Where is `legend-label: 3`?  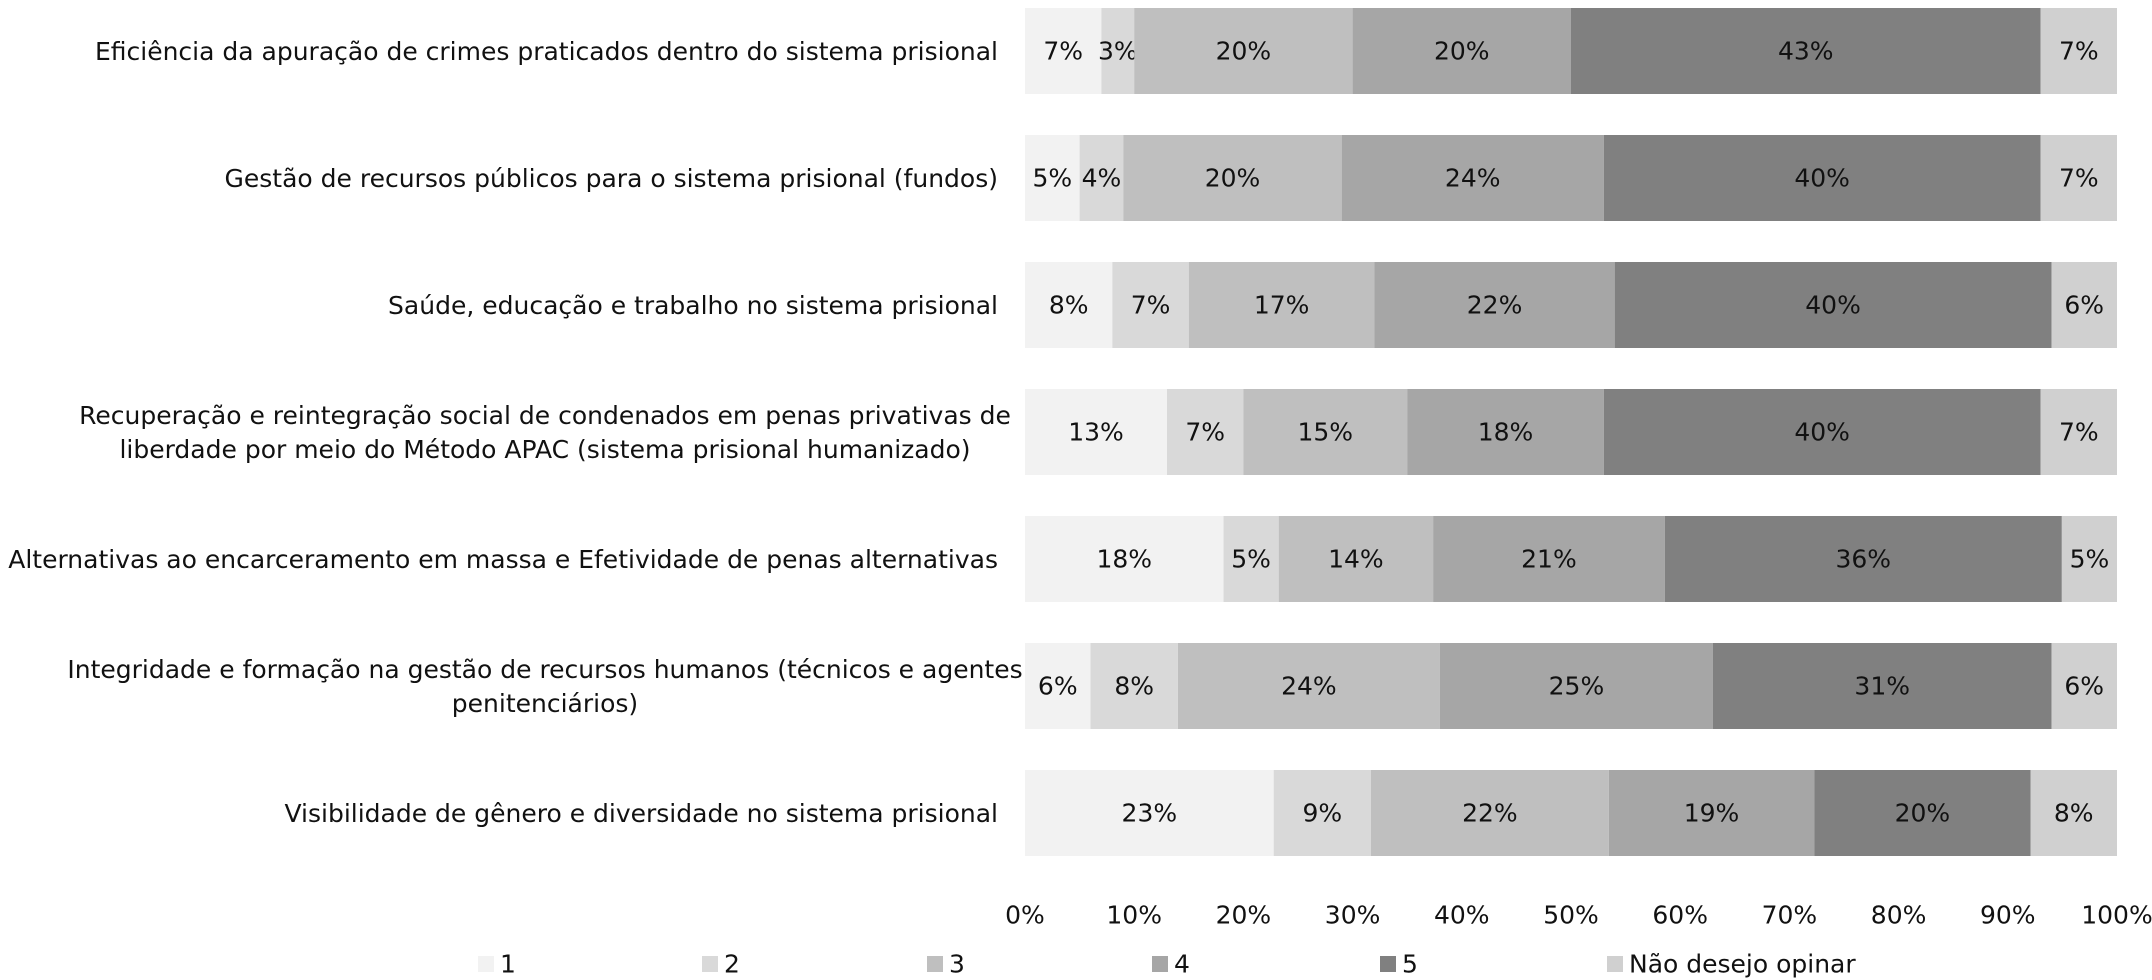 legend-label: 3 is located at coordinates (957, 964).